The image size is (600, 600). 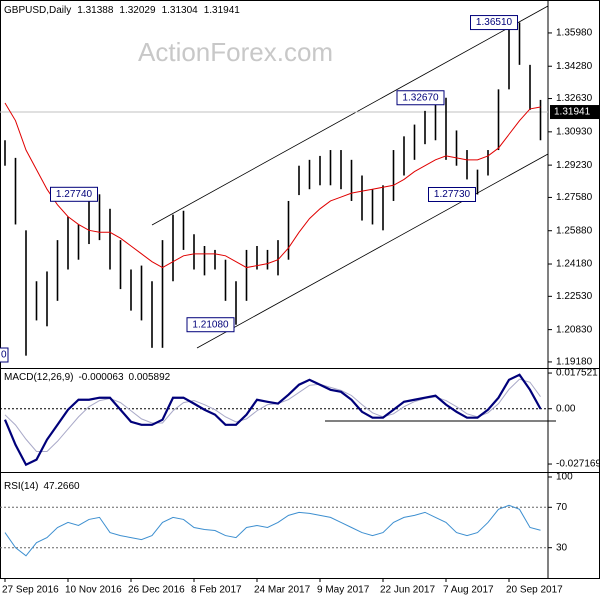 What do you see at coordinates (272, 530) in the screenshot?
I see `rsi-line` at bounding box center [272, 530].